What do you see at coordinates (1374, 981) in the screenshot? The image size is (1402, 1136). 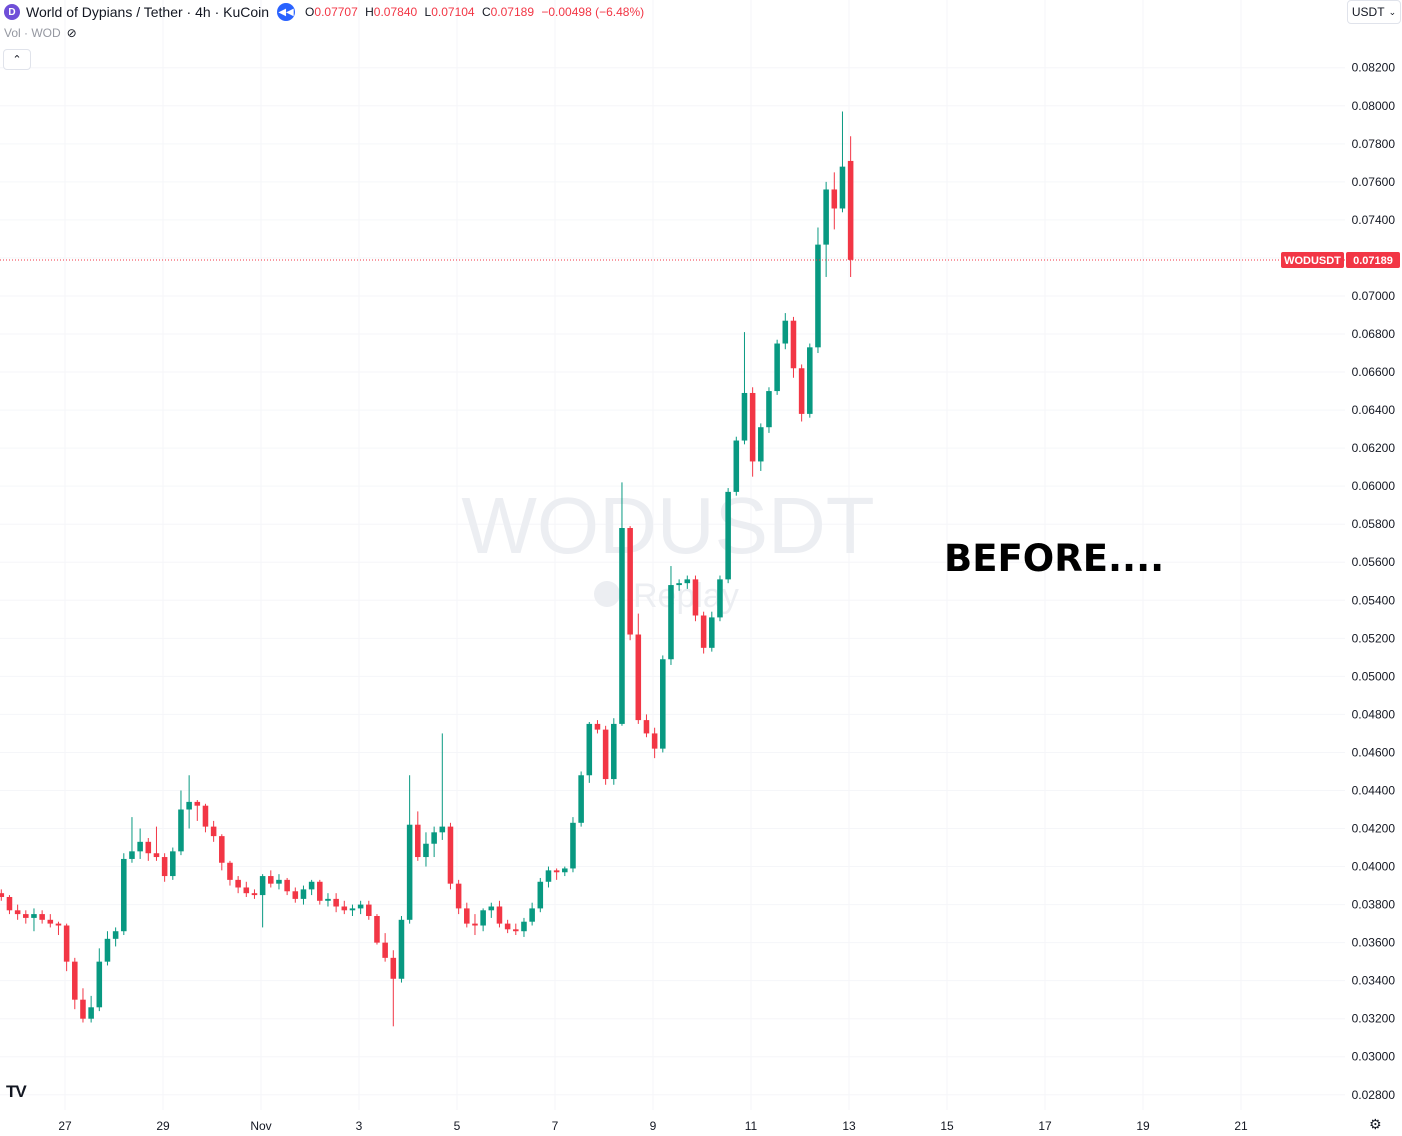 I see `price-tick-label: 0.03400` at bounding box center [1374, 981].